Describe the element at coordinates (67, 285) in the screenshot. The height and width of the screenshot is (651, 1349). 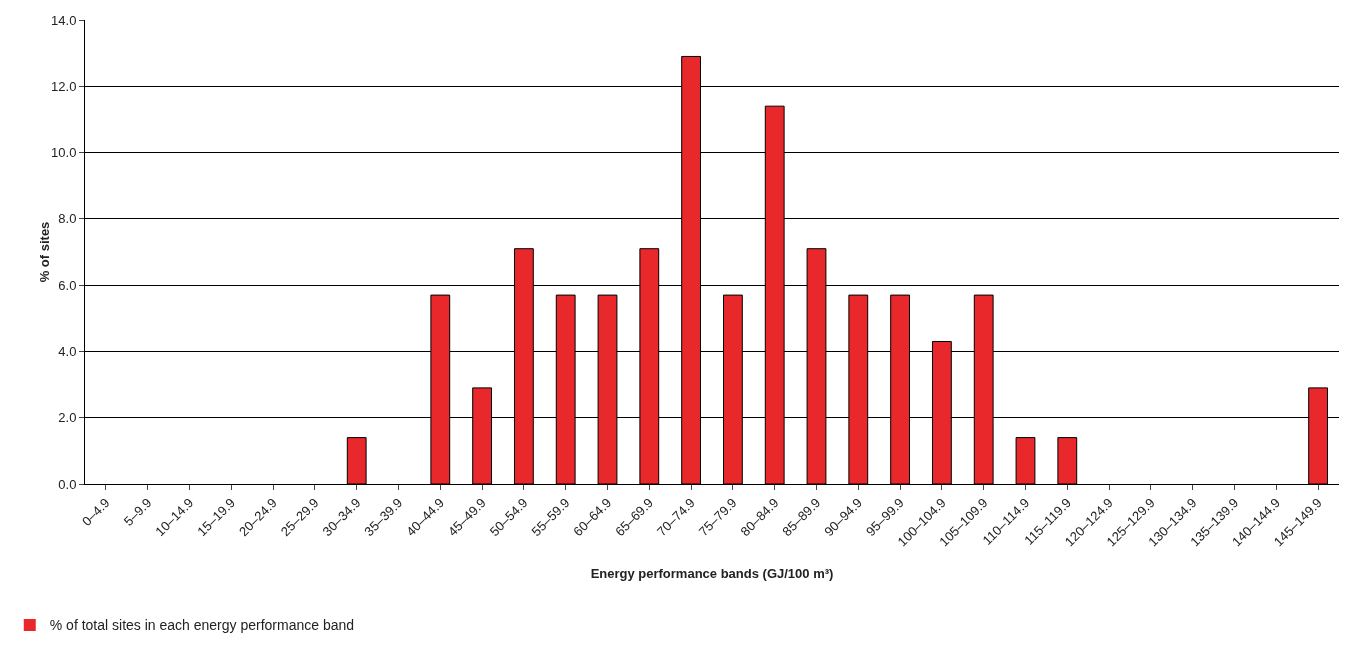
I see `y-tick-label: 6.0` at that location.